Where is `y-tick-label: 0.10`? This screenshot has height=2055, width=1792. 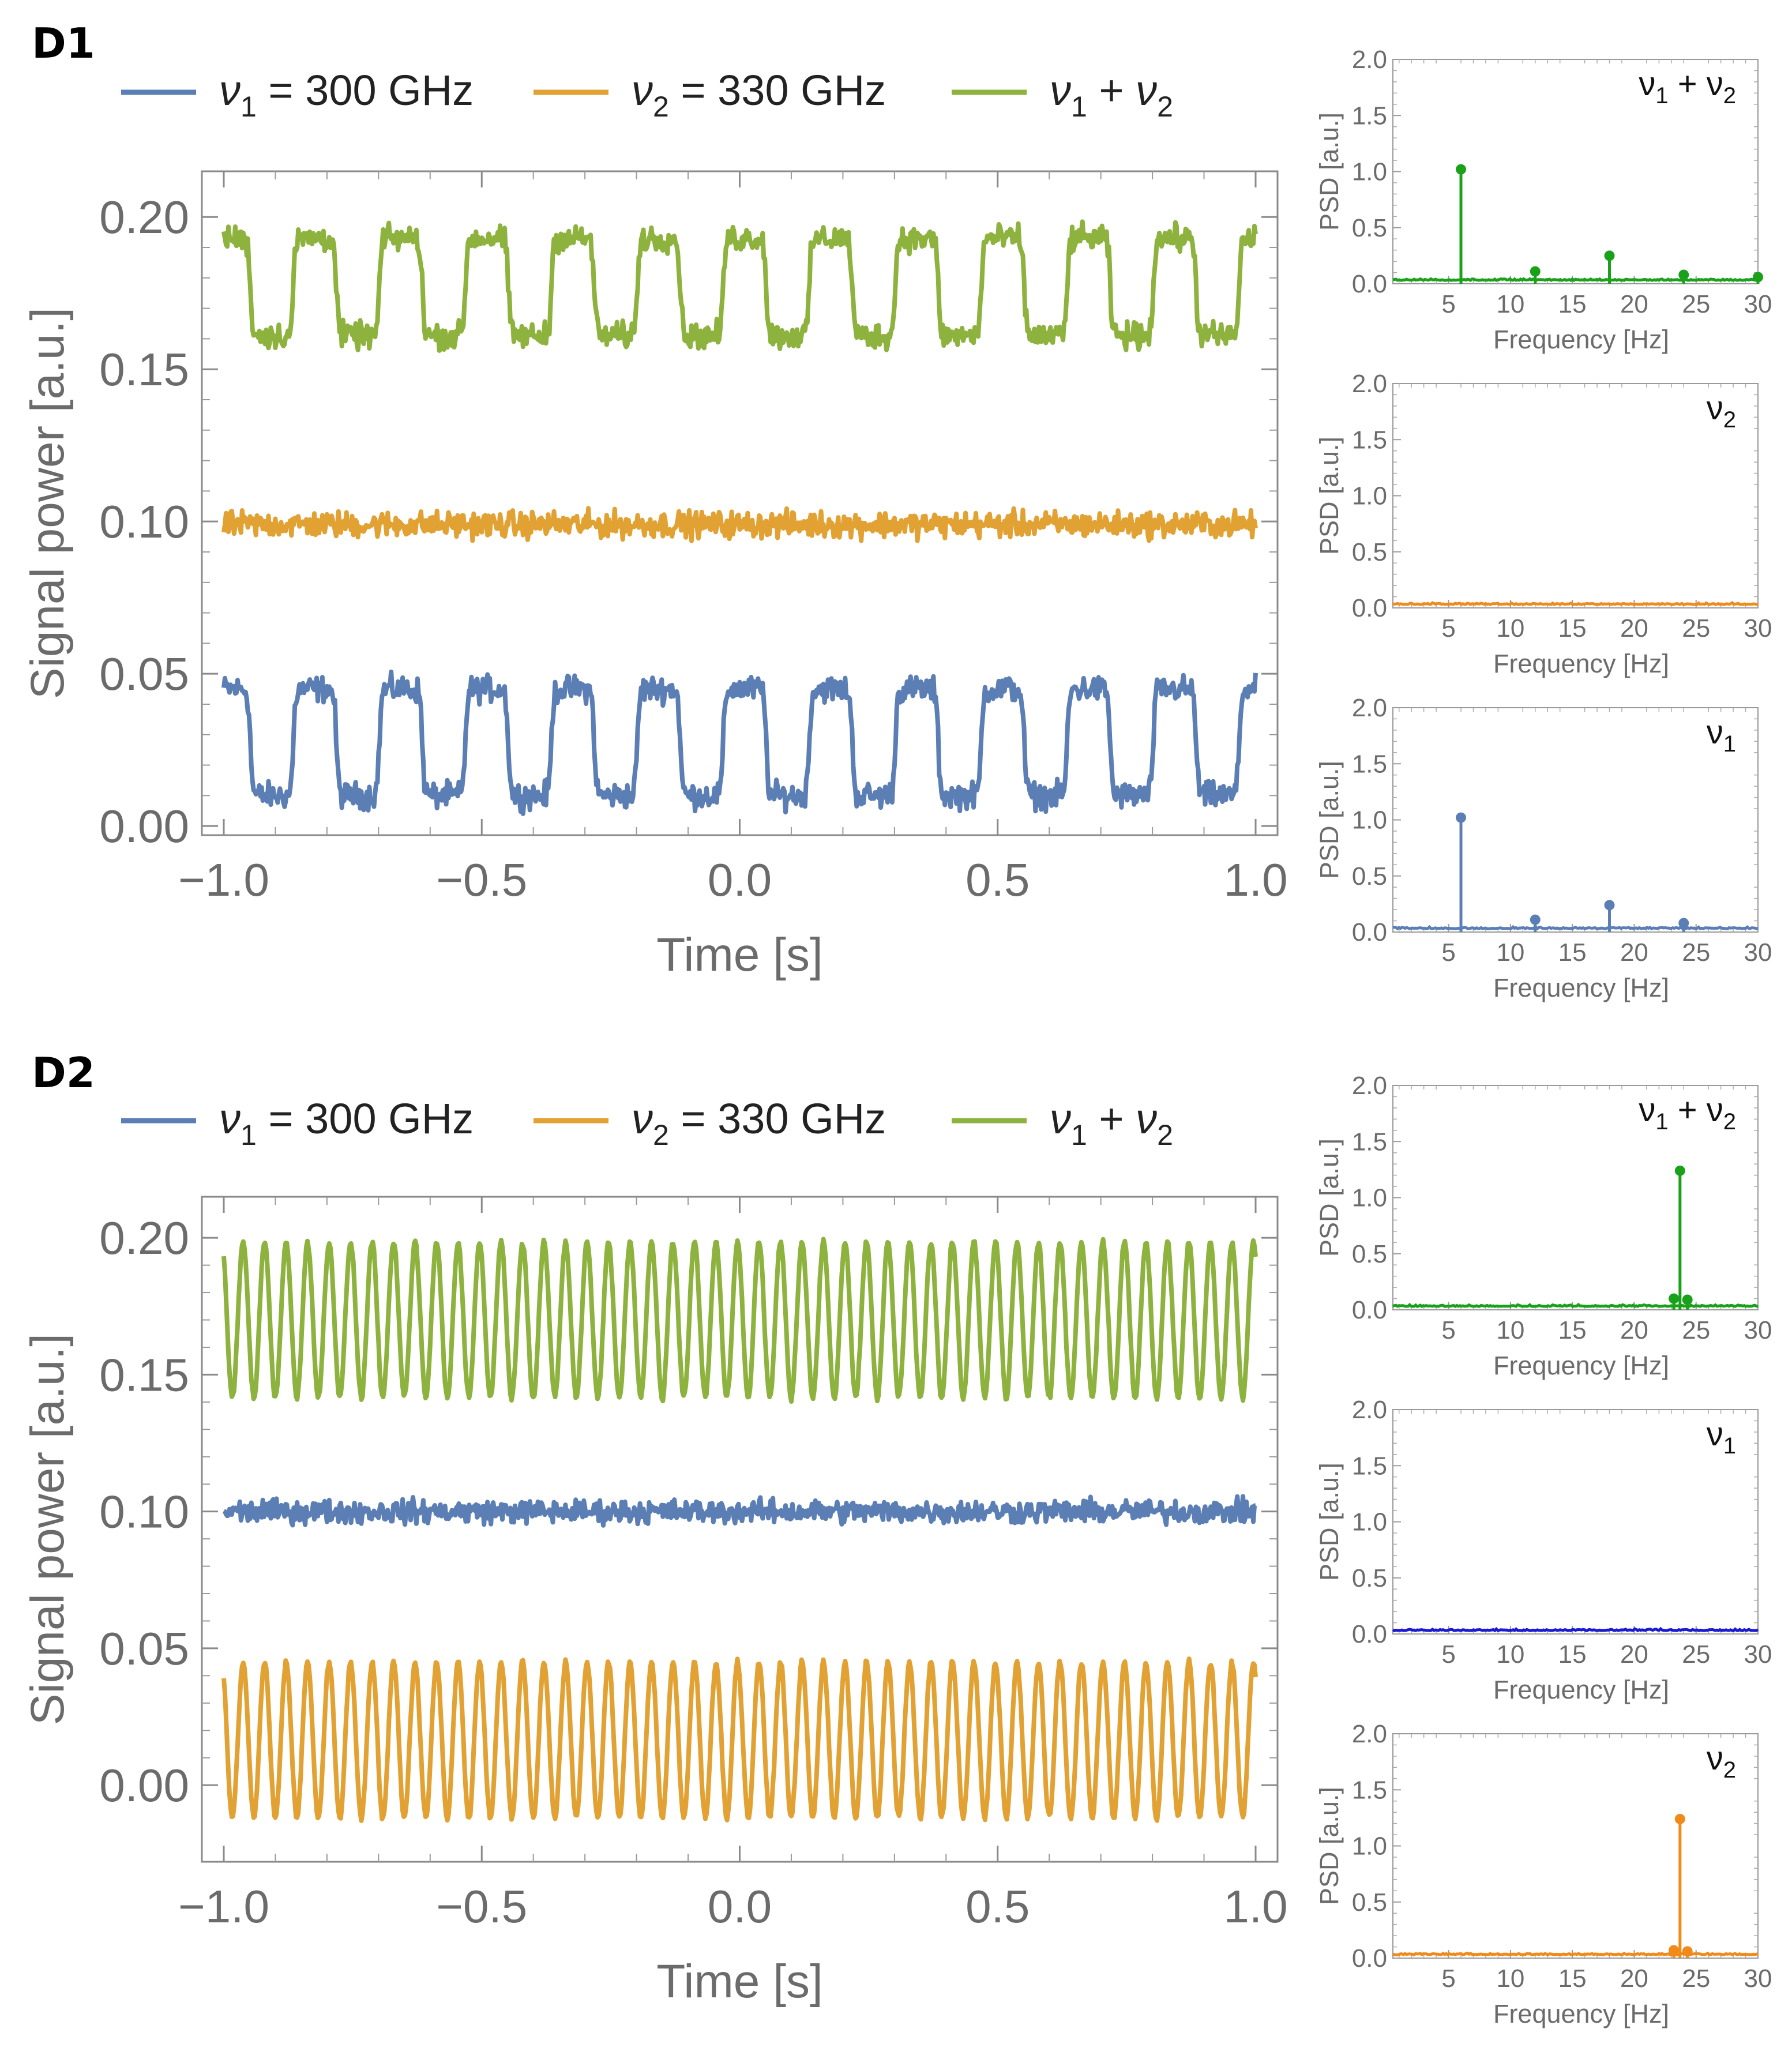
y-tick-label: 0.10 is located at coordinates (144, 1512).